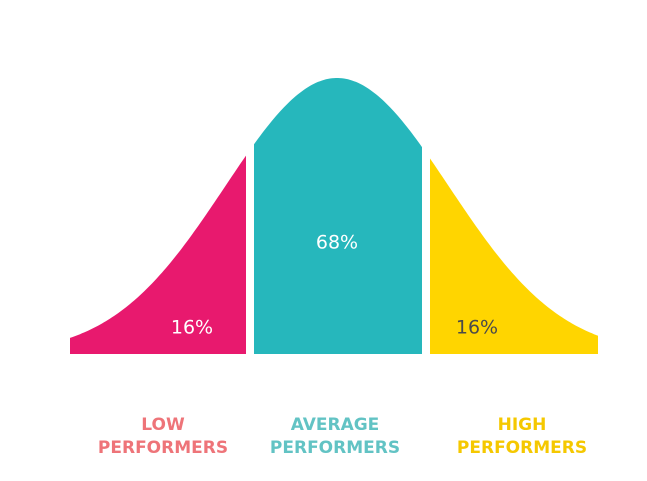  I want to click on group-label: AVERAGE, so click(335, 425).